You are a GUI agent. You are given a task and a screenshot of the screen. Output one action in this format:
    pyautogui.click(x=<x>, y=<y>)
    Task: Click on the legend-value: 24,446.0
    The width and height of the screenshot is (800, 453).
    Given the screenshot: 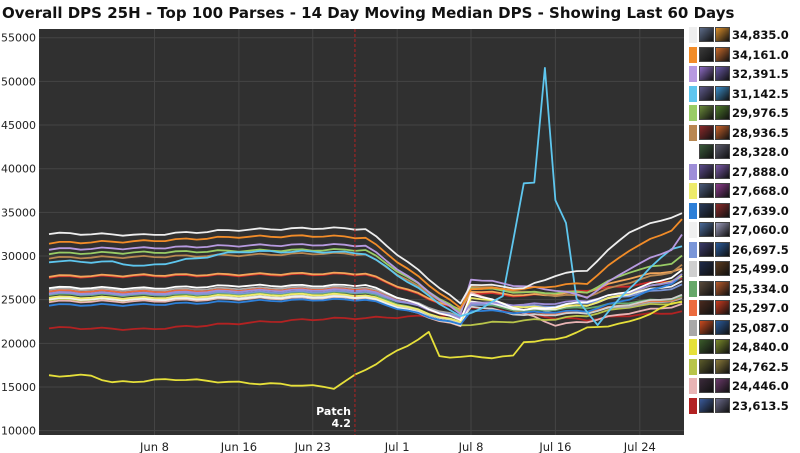 What is the action you would take?
    pyautogui.click(x=760, y=386)
    